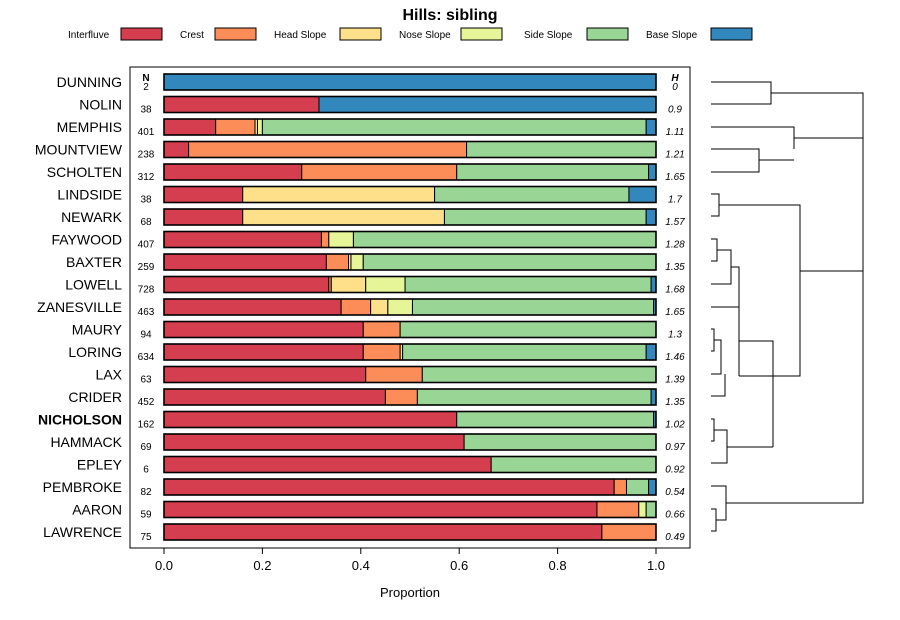 The width and height of the screenshot is (900, 620). I want to click on bar-row: FAYWOOD 407 1.28, so click(368, 240).